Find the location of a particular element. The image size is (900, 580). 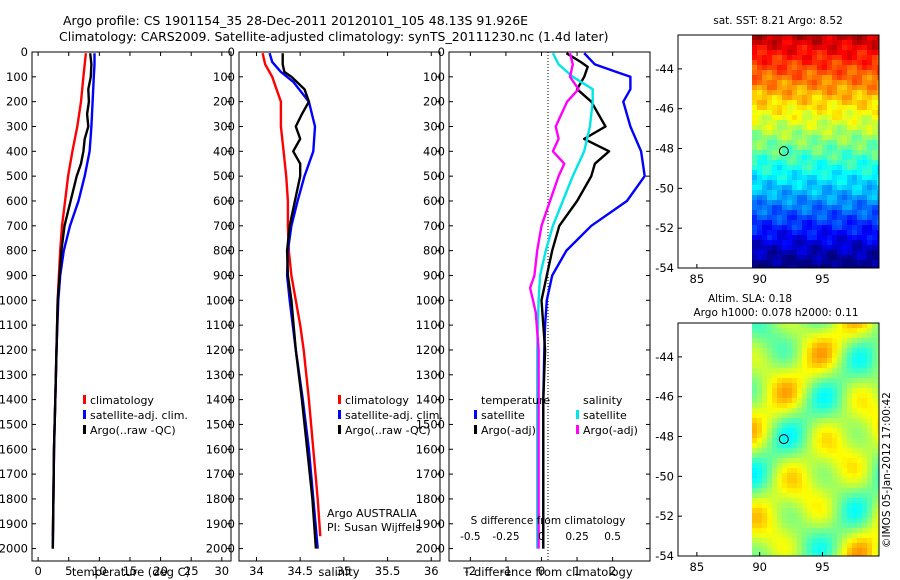

legend-swatch-blue is located at coordinates (84, 414).